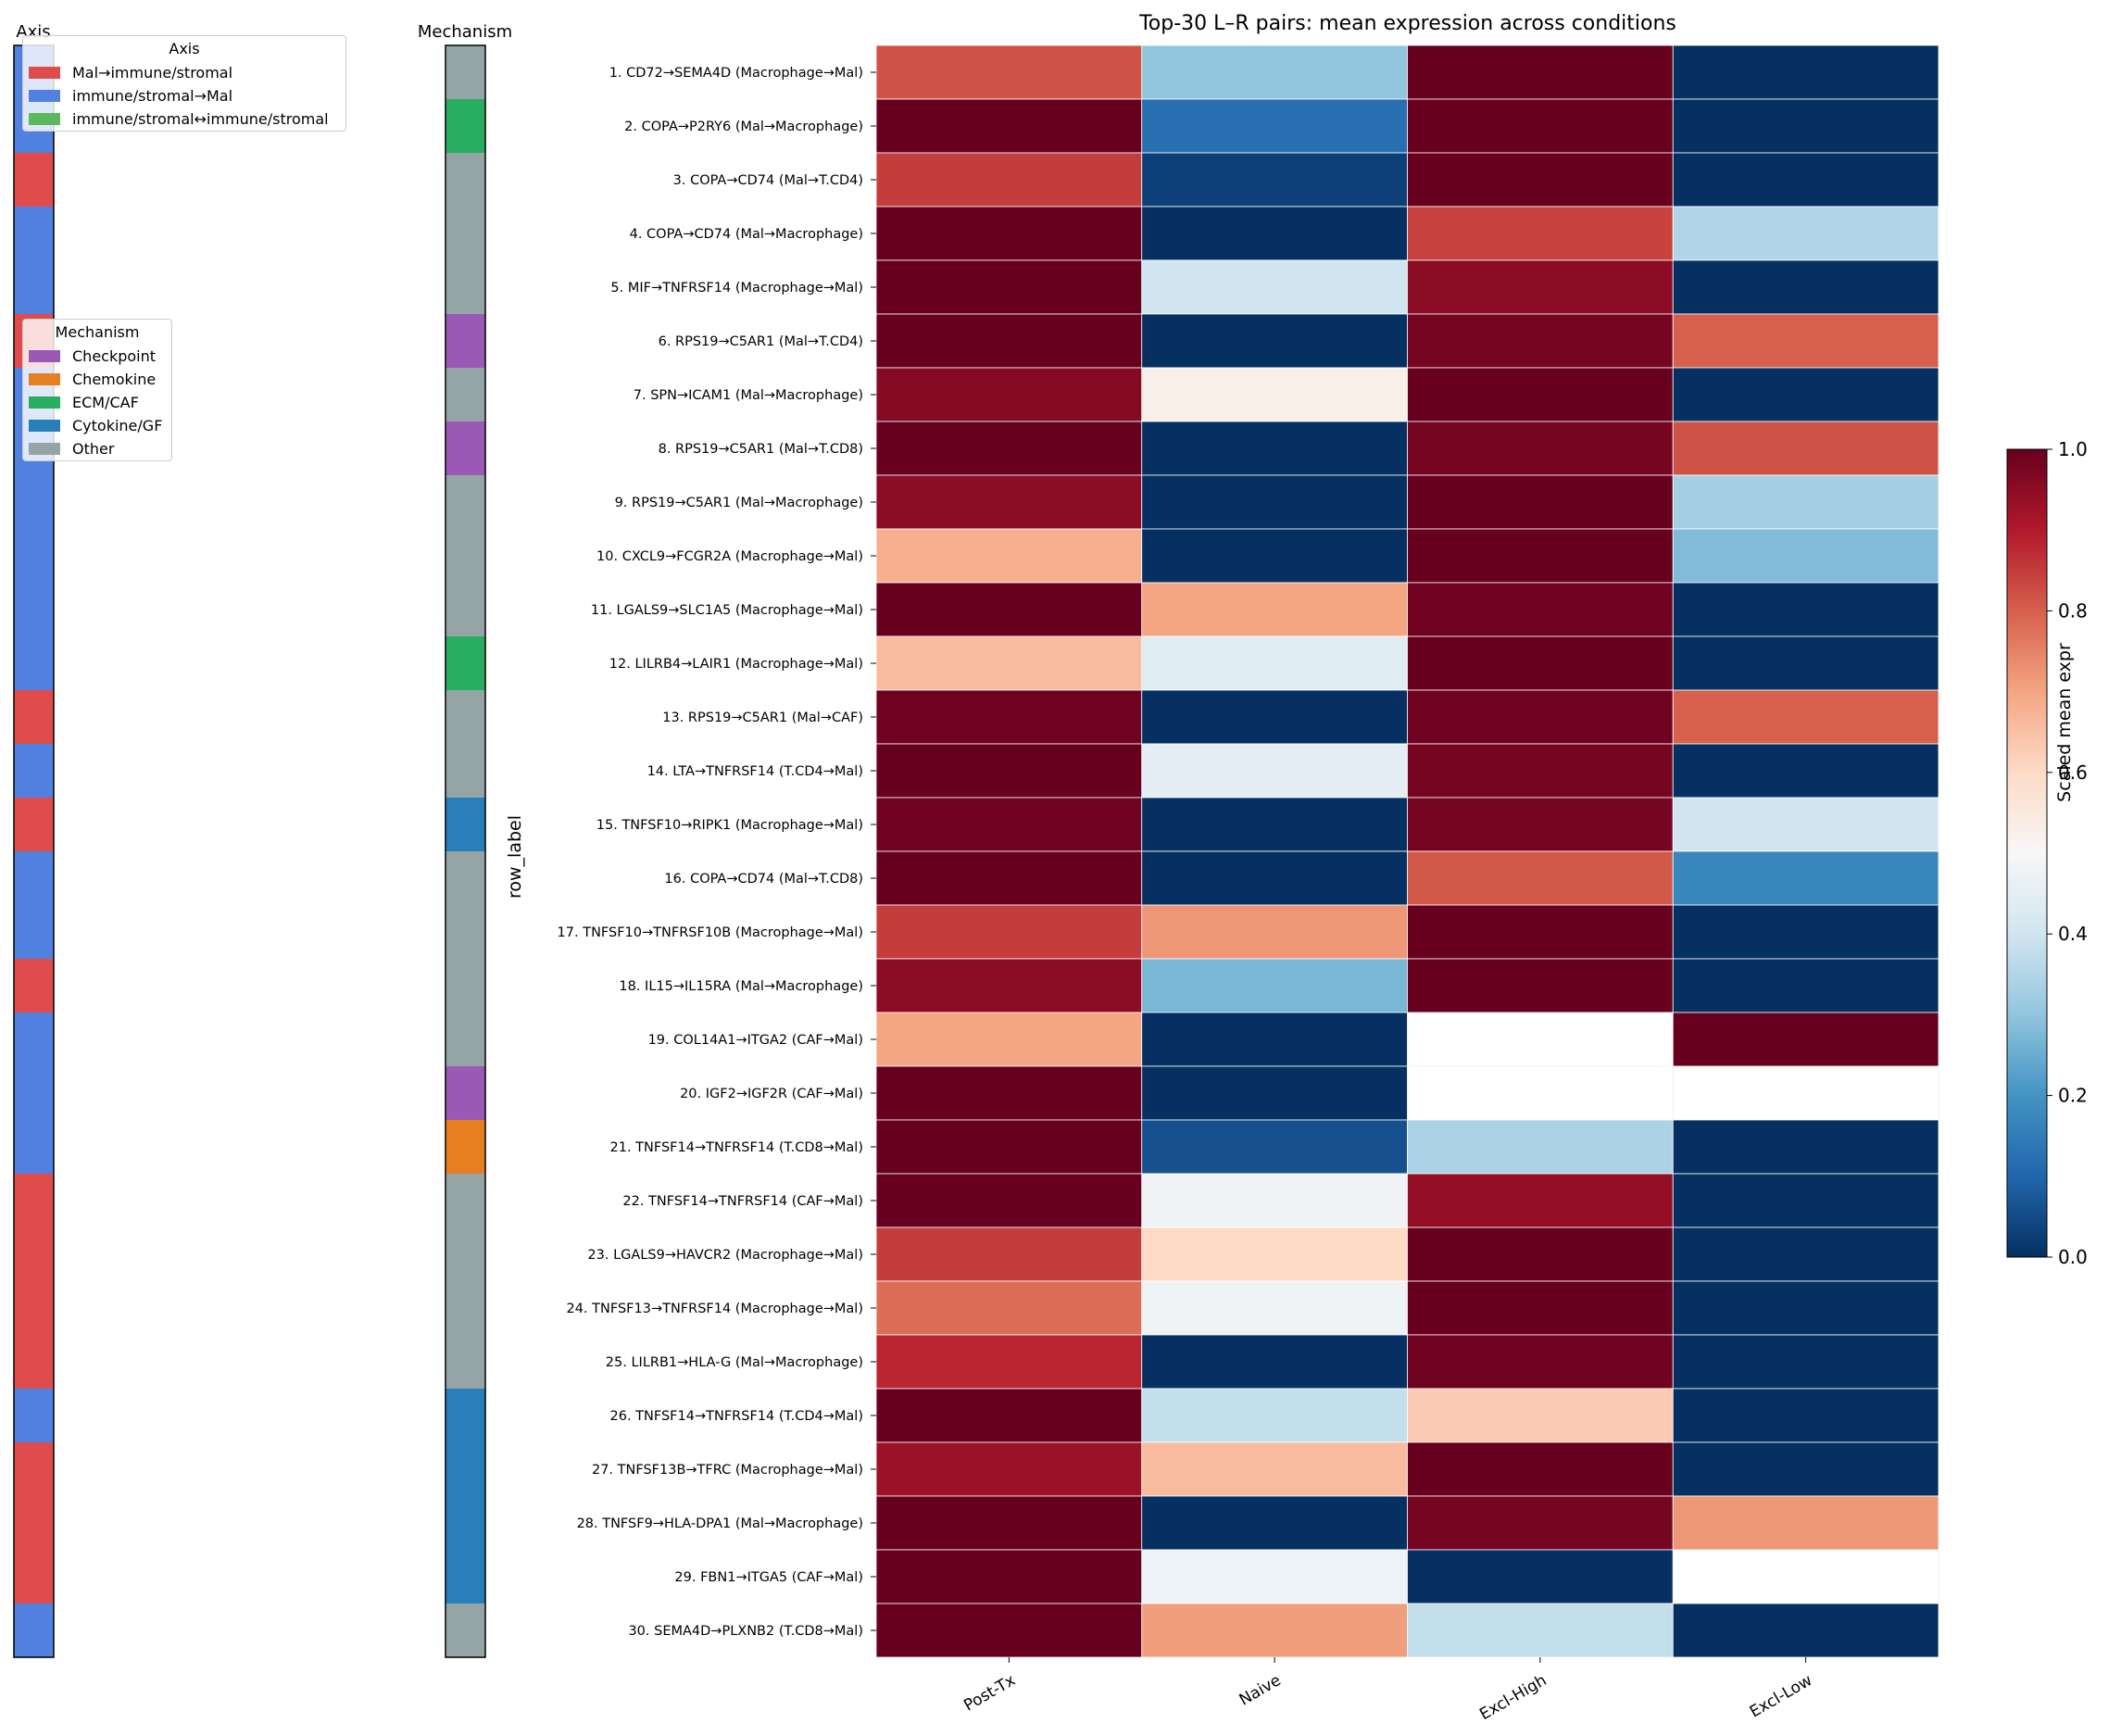 The image size is (2121, 1736). I want to click on legend-label: Checkpoint, so click(114, 356).